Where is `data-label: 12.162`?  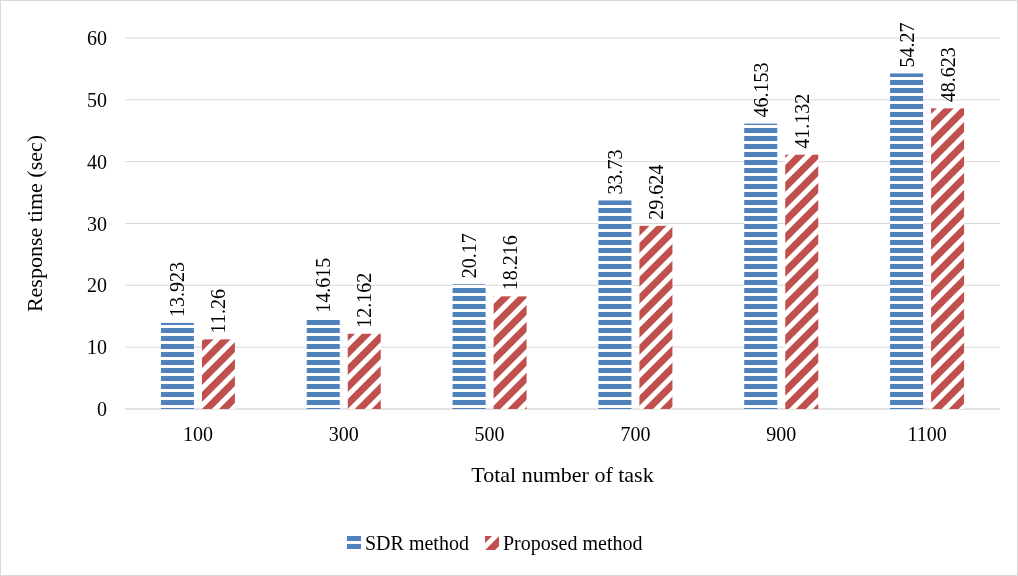 data-label: 12.162 is located at coordinates (364, 300).